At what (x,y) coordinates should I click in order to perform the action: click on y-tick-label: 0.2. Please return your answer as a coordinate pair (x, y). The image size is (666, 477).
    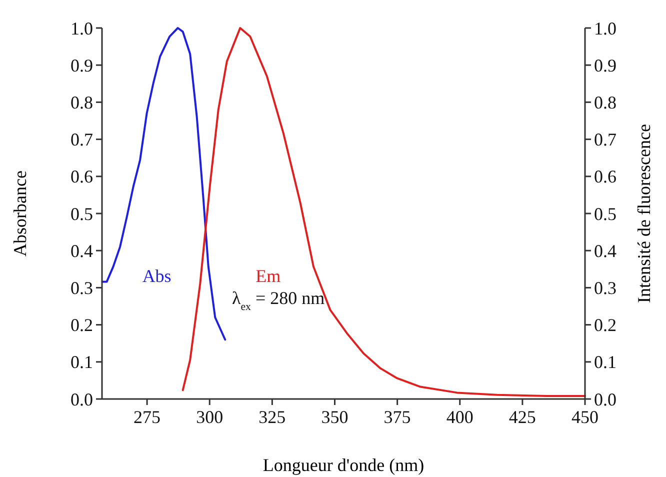
    Looking at the image, I should click on (81, 325).